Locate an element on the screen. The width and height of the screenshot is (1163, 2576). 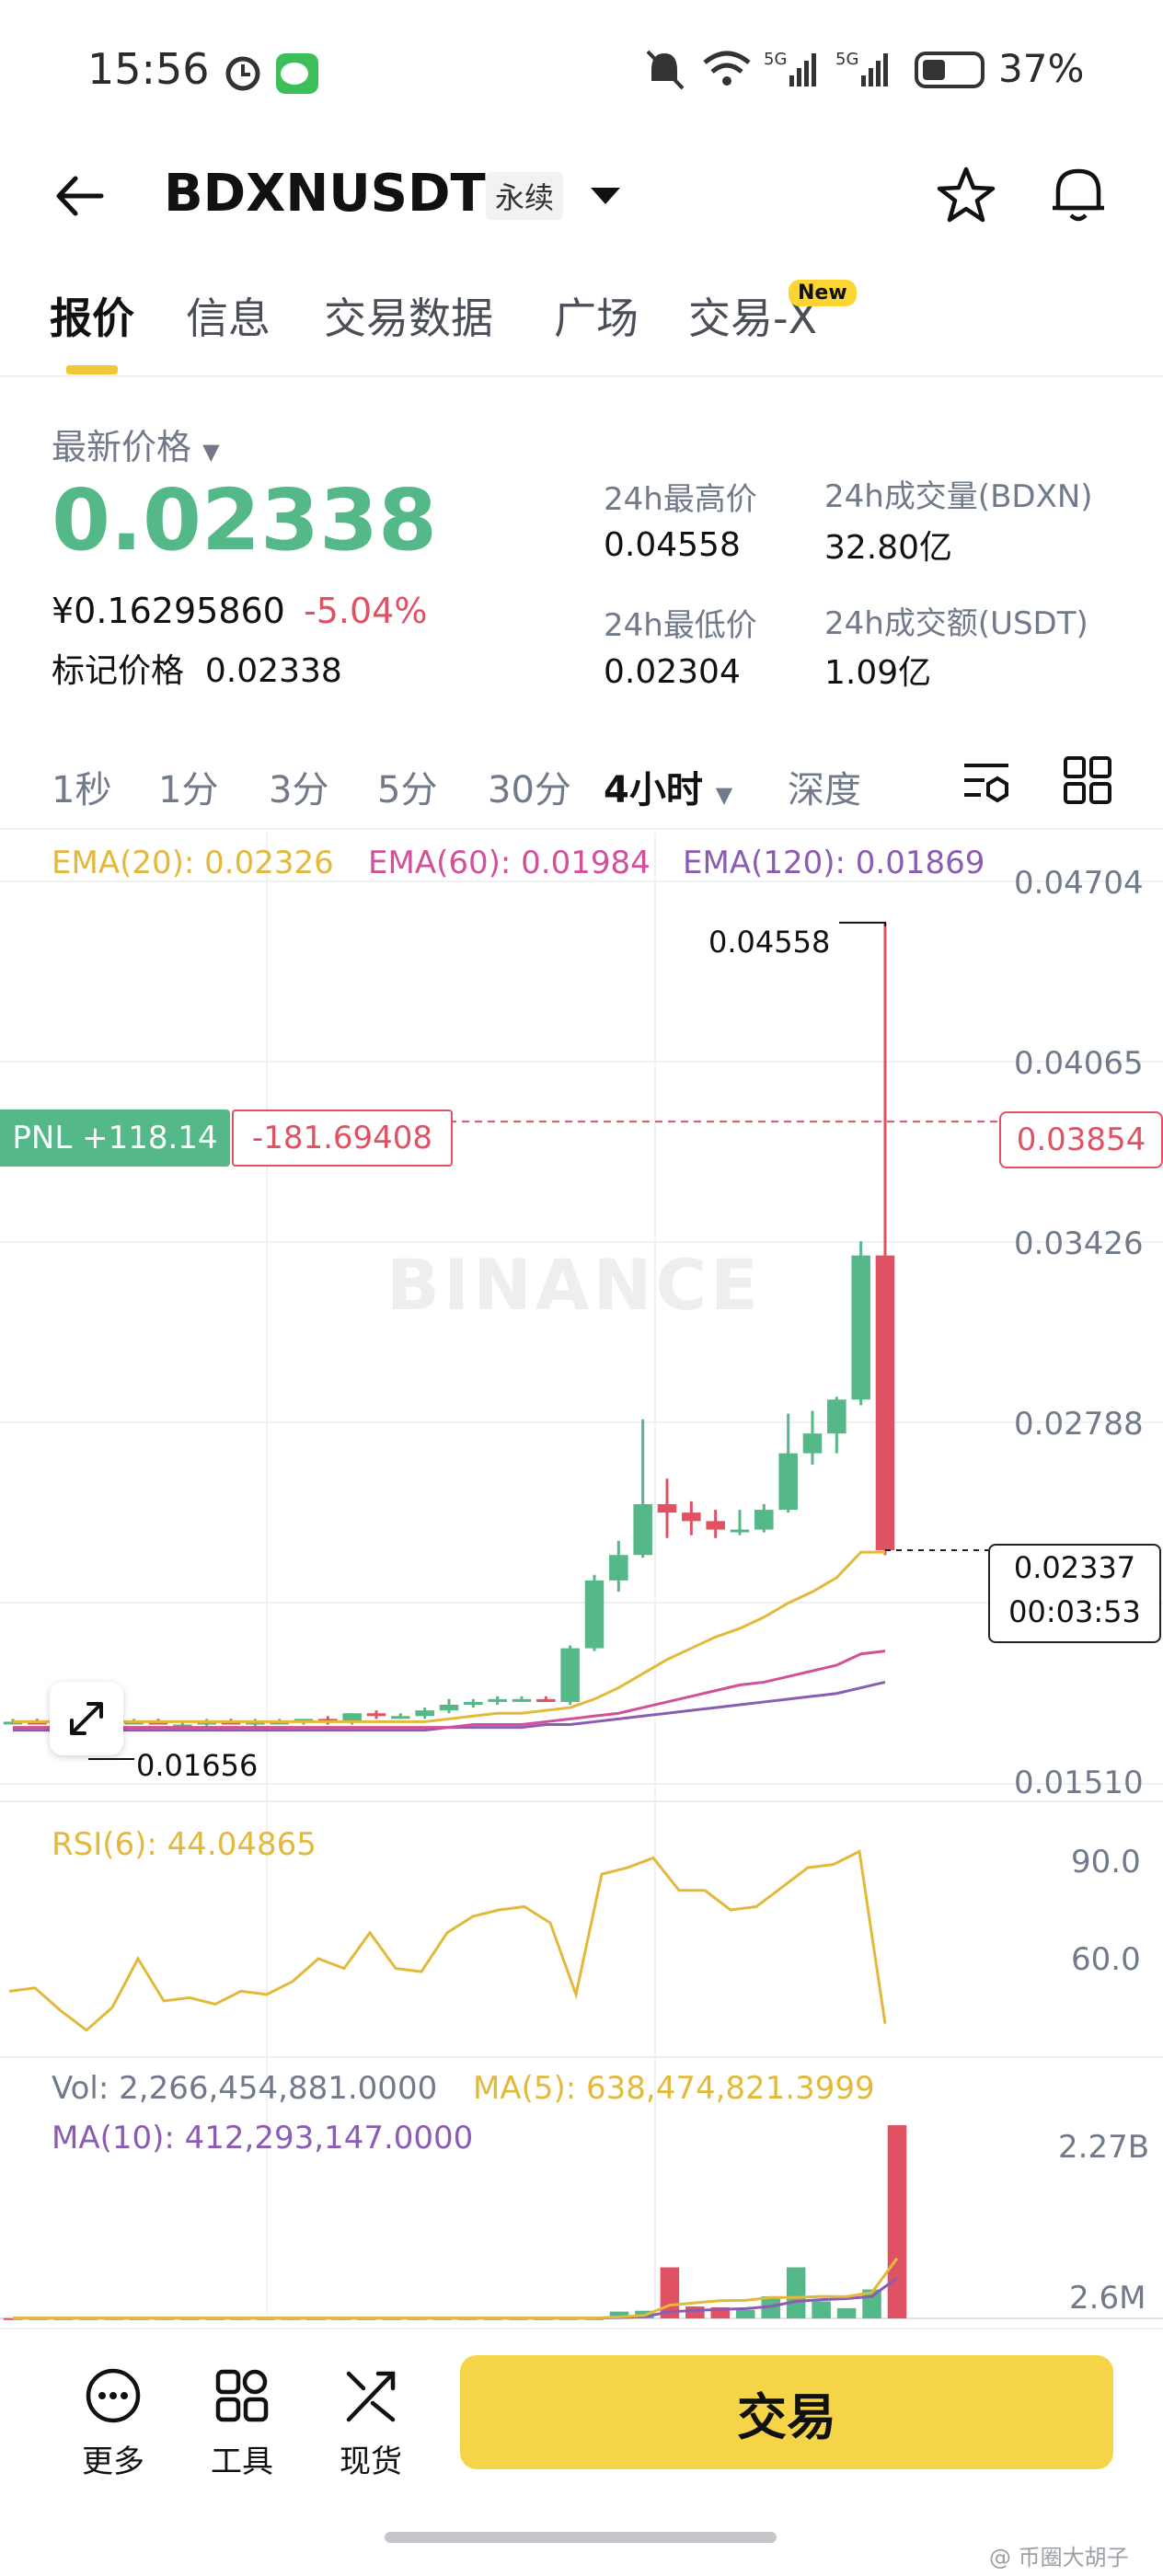
vol-tick-bottom: 2.6M is located at coordinates (1108, 2298).